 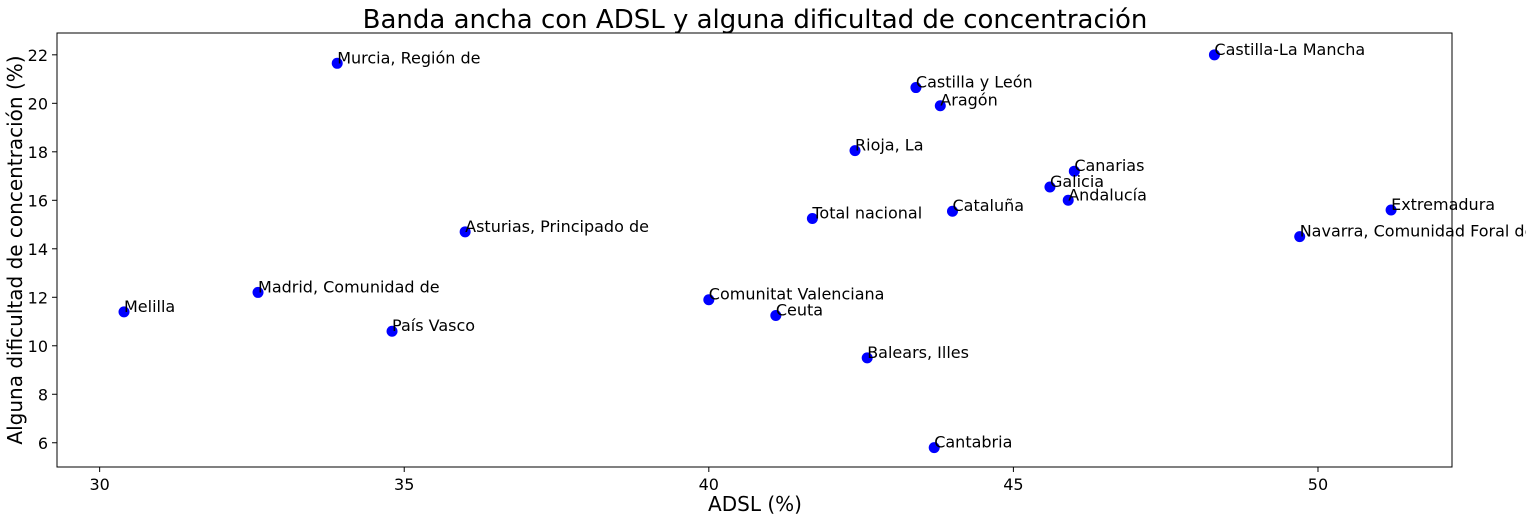 I want to click on y-tick-label: 20, so click(x=38, y=103).